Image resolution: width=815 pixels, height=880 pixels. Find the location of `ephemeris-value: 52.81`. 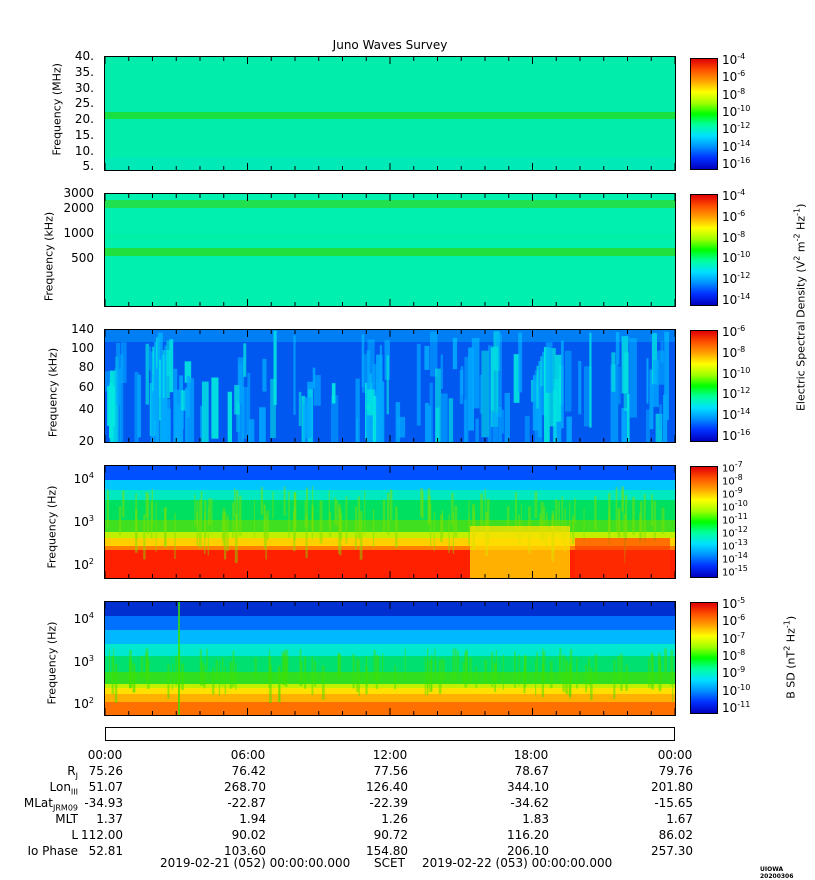

ephemeris-value: 52.81 is located at coordinates (105, 851).